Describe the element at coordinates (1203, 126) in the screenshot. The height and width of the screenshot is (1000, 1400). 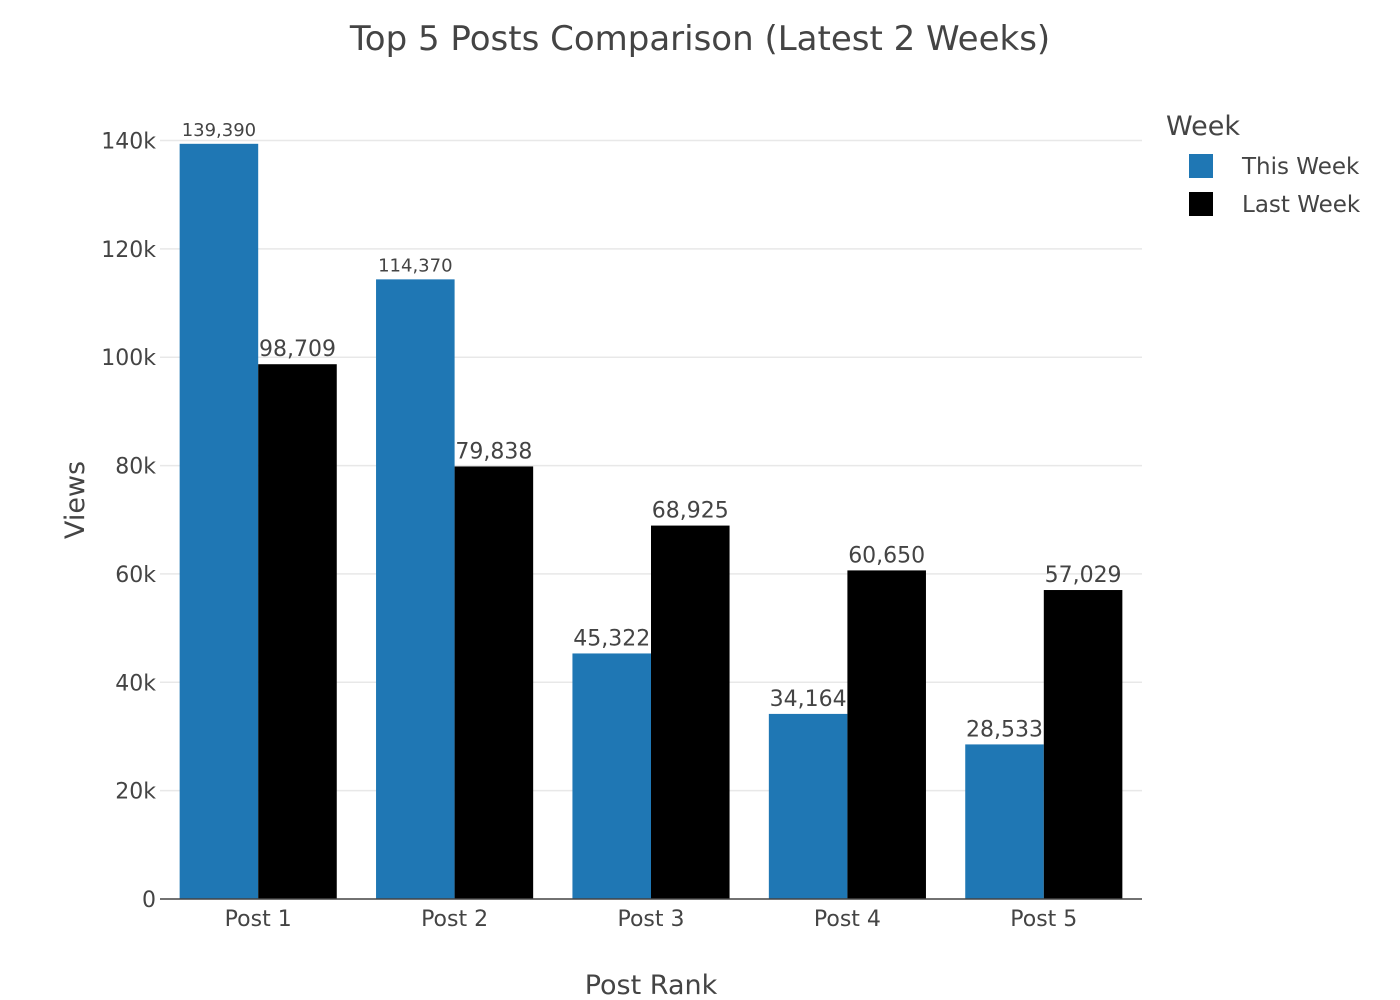
I see `legend-title: Week` at that location.